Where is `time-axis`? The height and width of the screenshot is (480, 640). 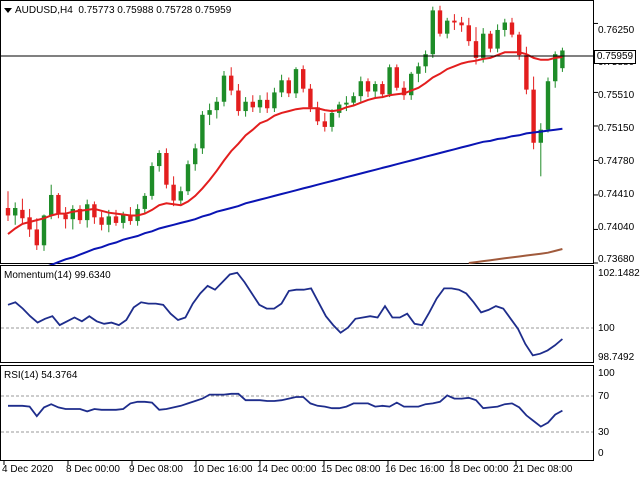
time-axis is located at coordinates (260, 463).